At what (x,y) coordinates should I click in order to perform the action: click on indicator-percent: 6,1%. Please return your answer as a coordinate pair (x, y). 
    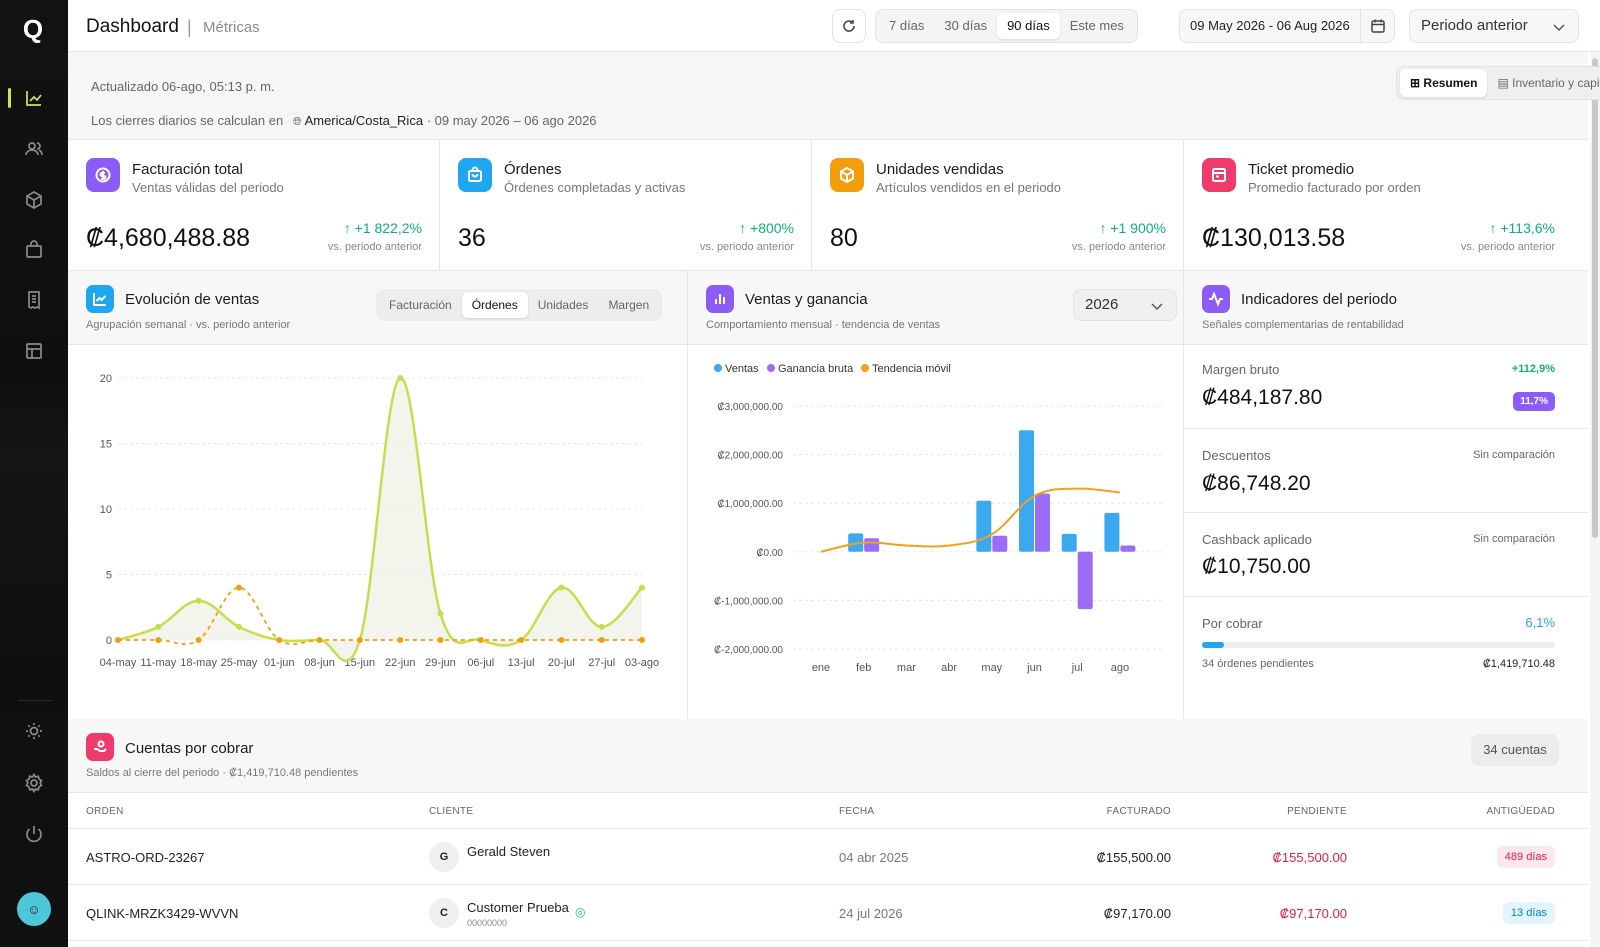
    Looking at the image, I should click on (1540, 622).